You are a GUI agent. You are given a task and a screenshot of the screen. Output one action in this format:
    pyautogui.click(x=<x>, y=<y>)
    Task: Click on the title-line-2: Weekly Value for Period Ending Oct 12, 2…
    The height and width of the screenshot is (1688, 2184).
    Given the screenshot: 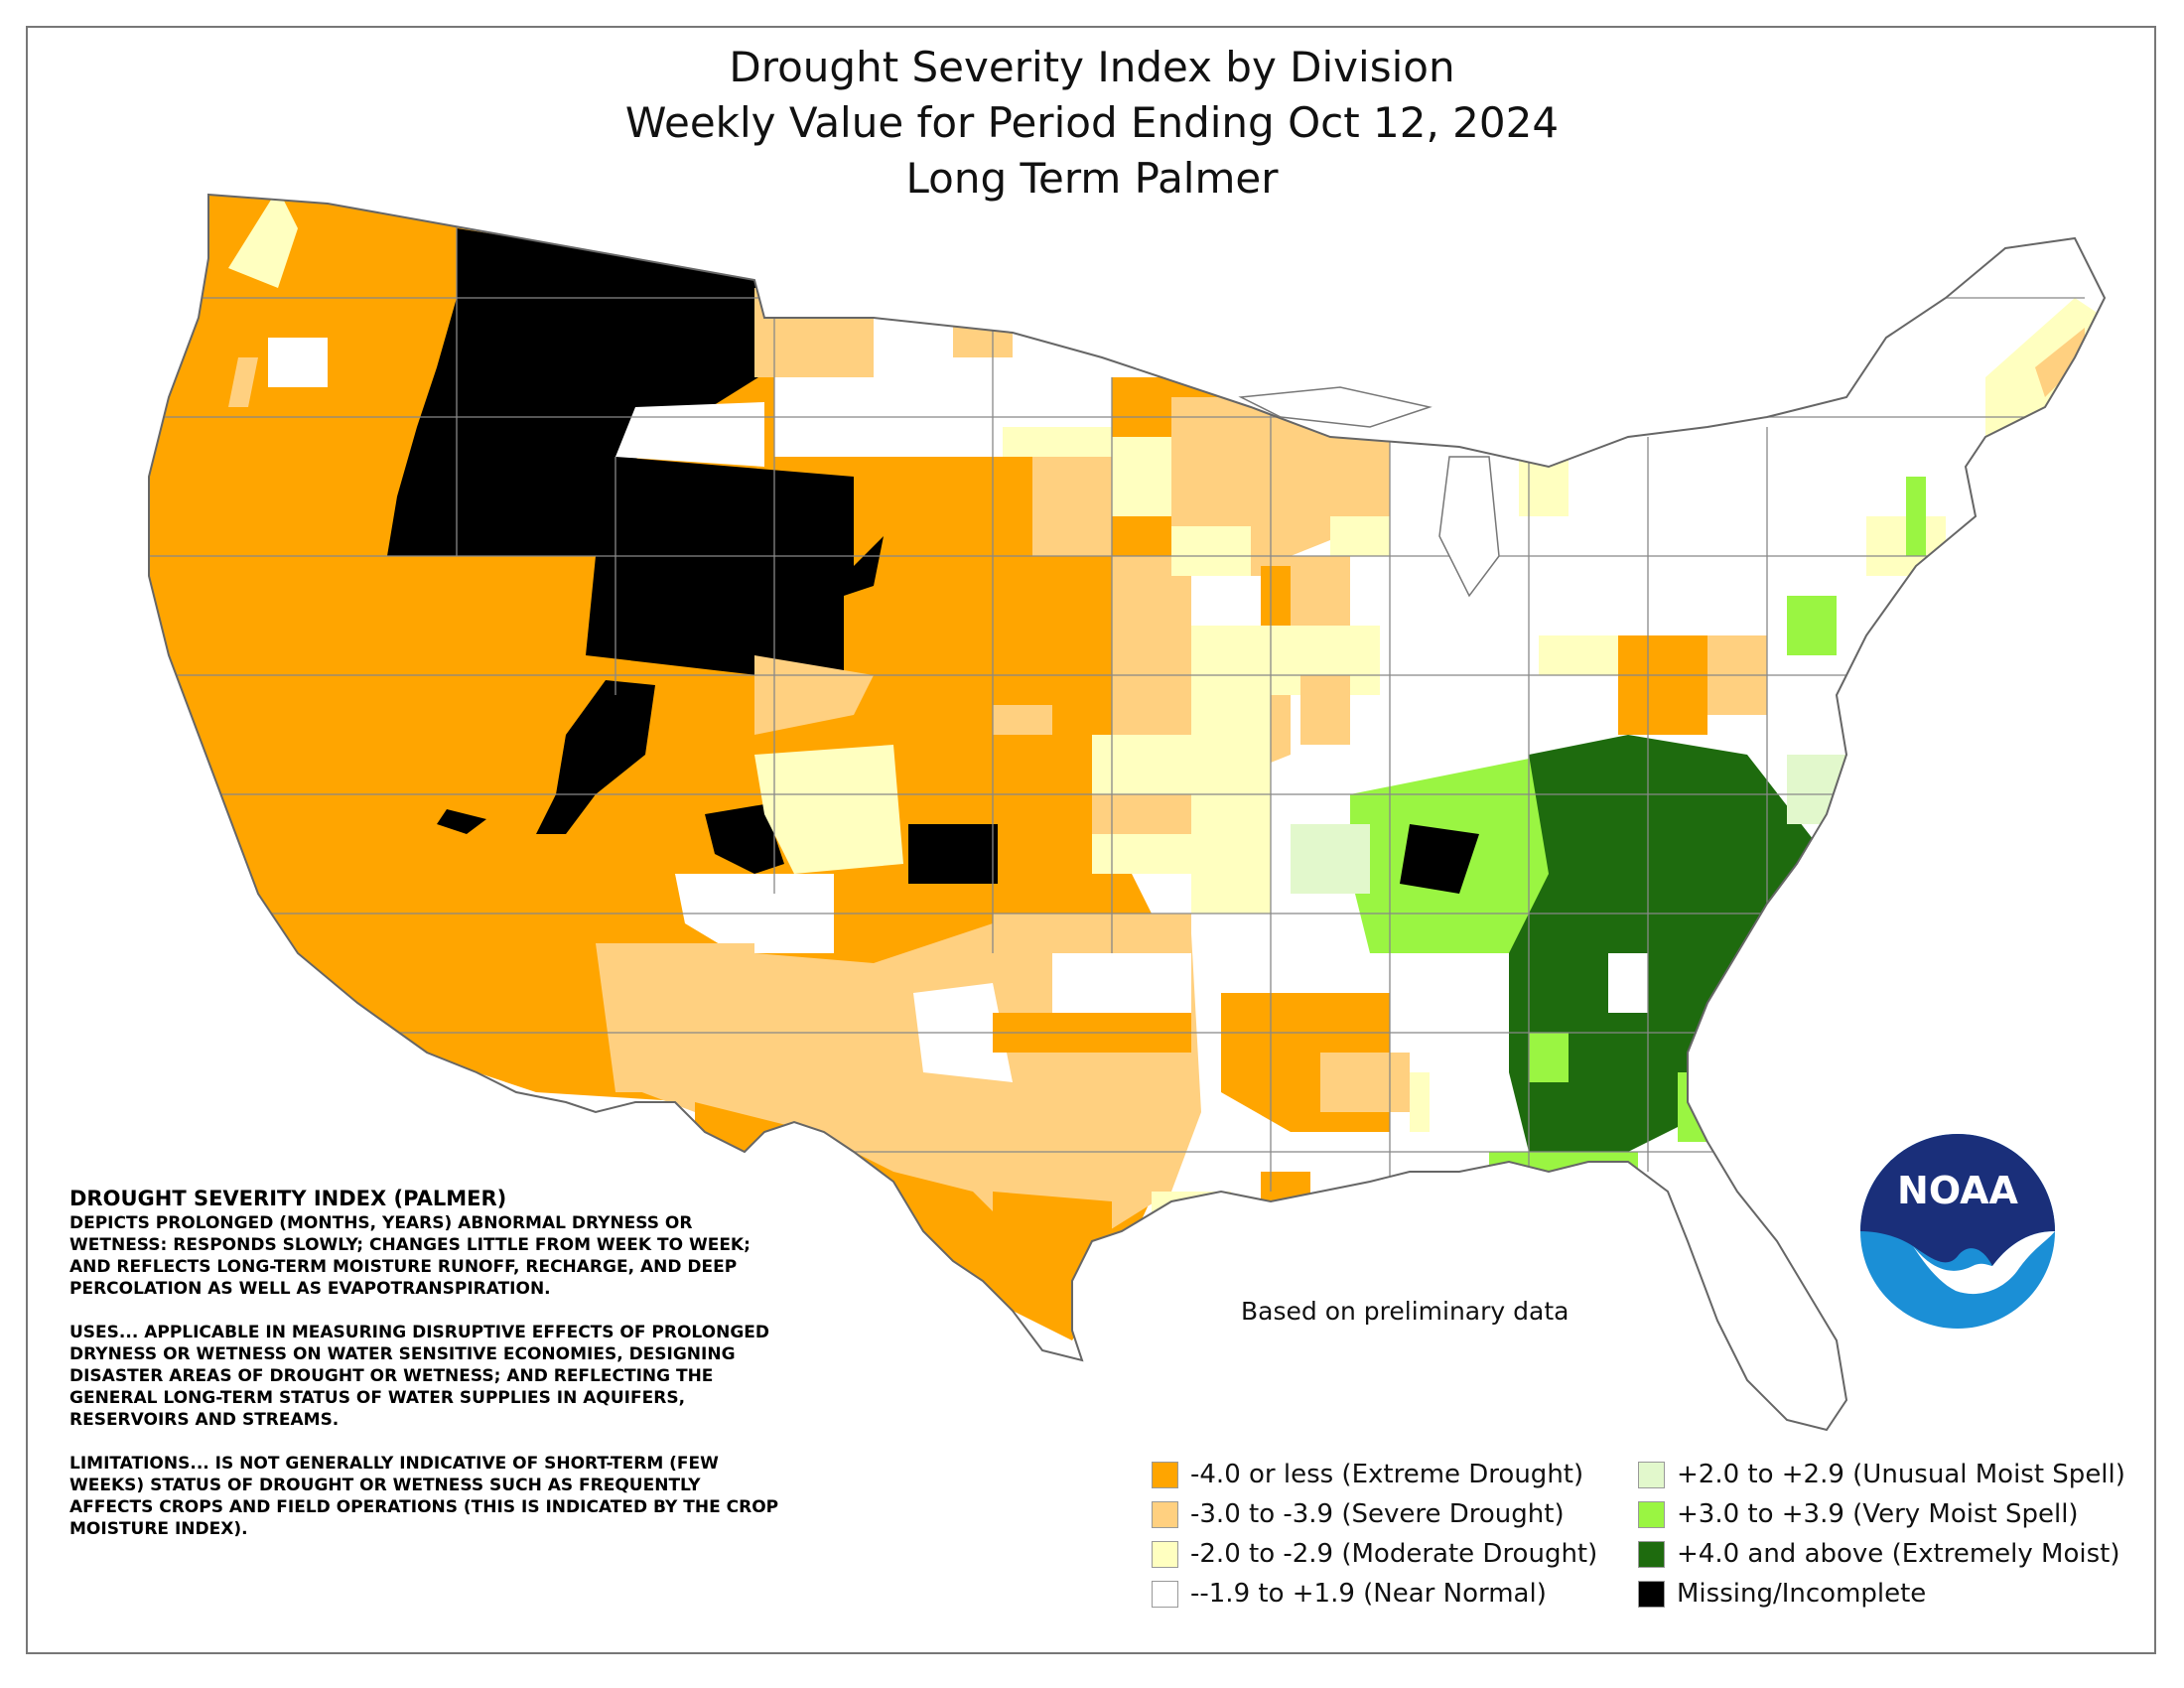 What is the action you would take?
    pyautogui.click(x=1092, y=122)
    